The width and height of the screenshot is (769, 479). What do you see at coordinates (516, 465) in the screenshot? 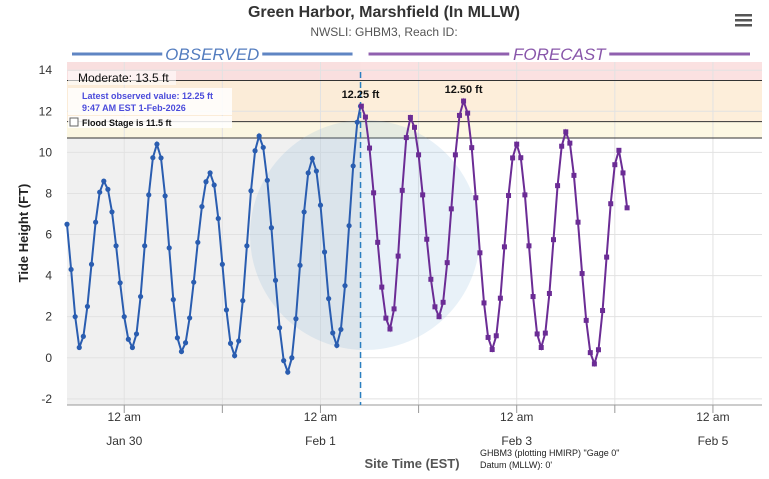
I see `footer-note: Datum (MLLW): 0'` at bounding box center [516, 465].